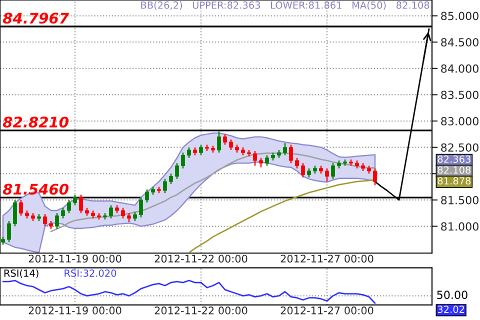  What do you see at coordinates (459, 95) in the screenshot?
I see `y-tick-label: 83.500` at bounding box center [459, 95].